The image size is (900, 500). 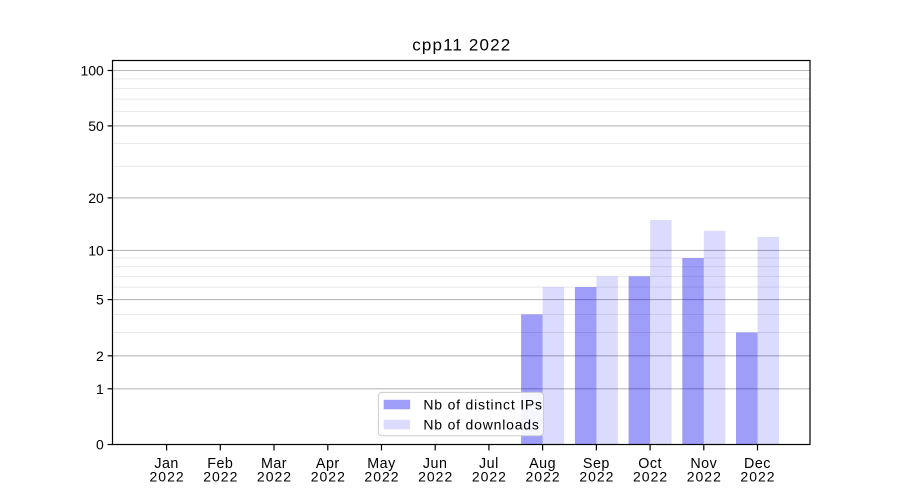 What do you see at coordinates (461, 44) in the screenshot?
I see `svg-text: cpp11 2022` at bounding box center [461, 44].